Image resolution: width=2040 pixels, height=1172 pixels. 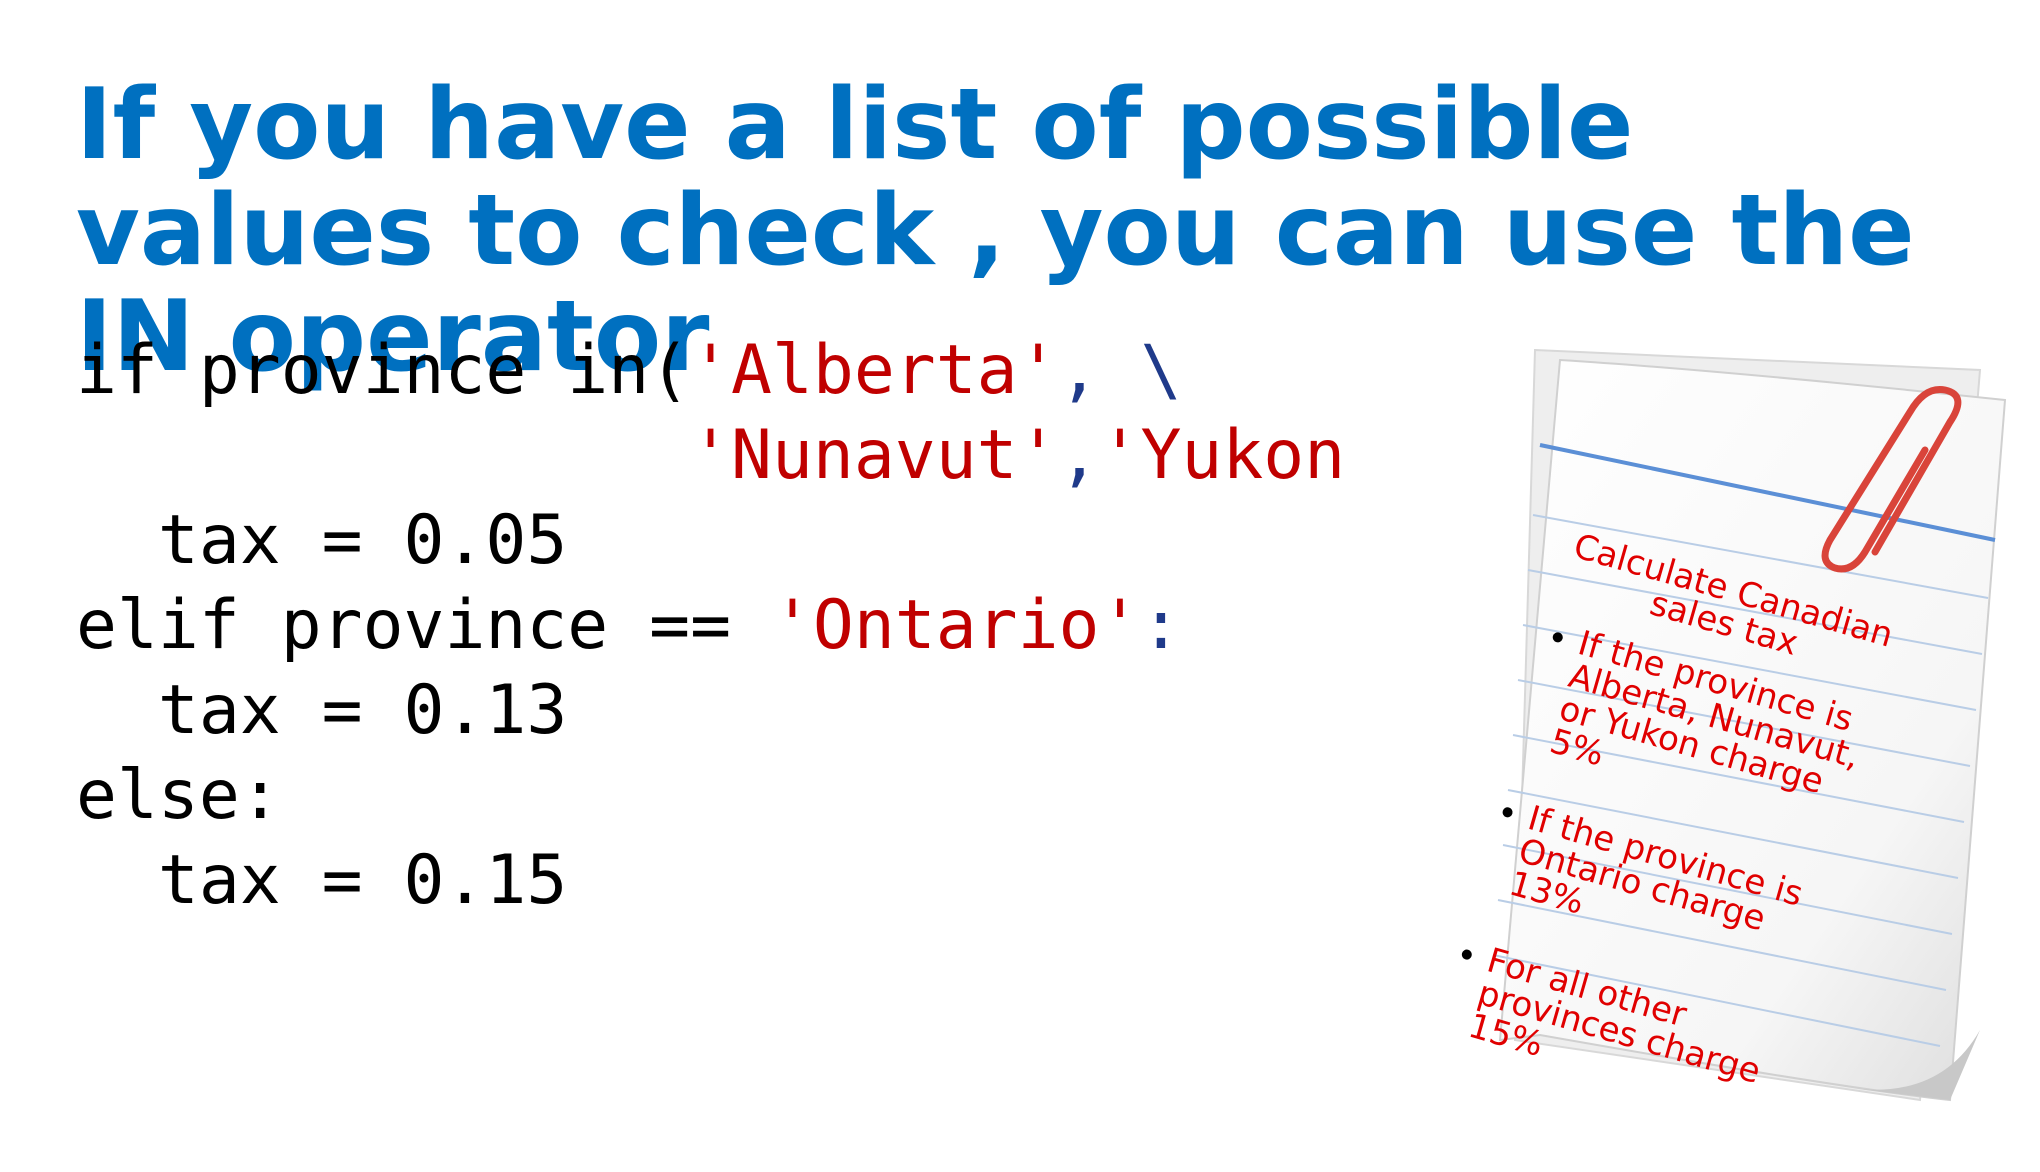 I want to click on code-string: 'Ontario', so click(x=956, y=625).